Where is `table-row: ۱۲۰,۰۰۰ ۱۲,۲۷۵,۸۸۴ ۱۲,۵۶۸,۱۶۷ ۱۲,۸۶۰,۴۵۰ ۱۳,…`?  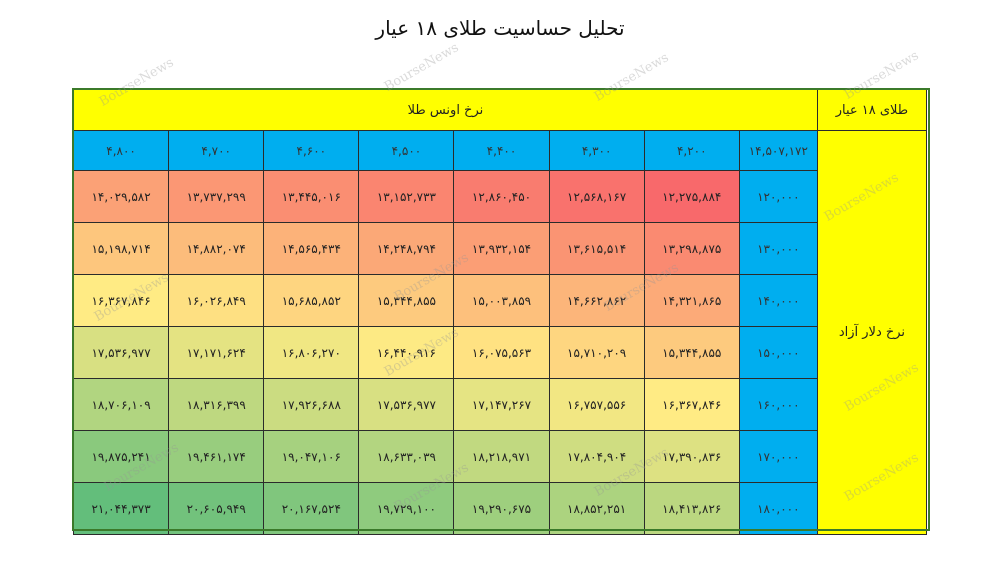 table-row: ۱۲۰,۰۰۰ ۱۲,۲۷۵,۸۸۴ ۱۲,۵۶۸,۱۶۷ ۱۲,۸۶۰,۴۵۰ ۱۳,… is located at coordinates (499, 196).